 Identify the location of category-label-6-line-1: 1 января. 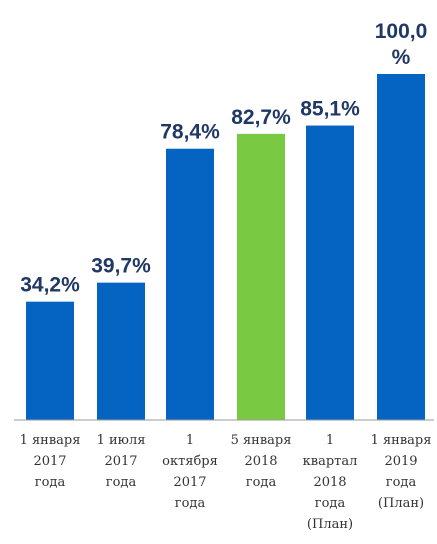
(401, 440).